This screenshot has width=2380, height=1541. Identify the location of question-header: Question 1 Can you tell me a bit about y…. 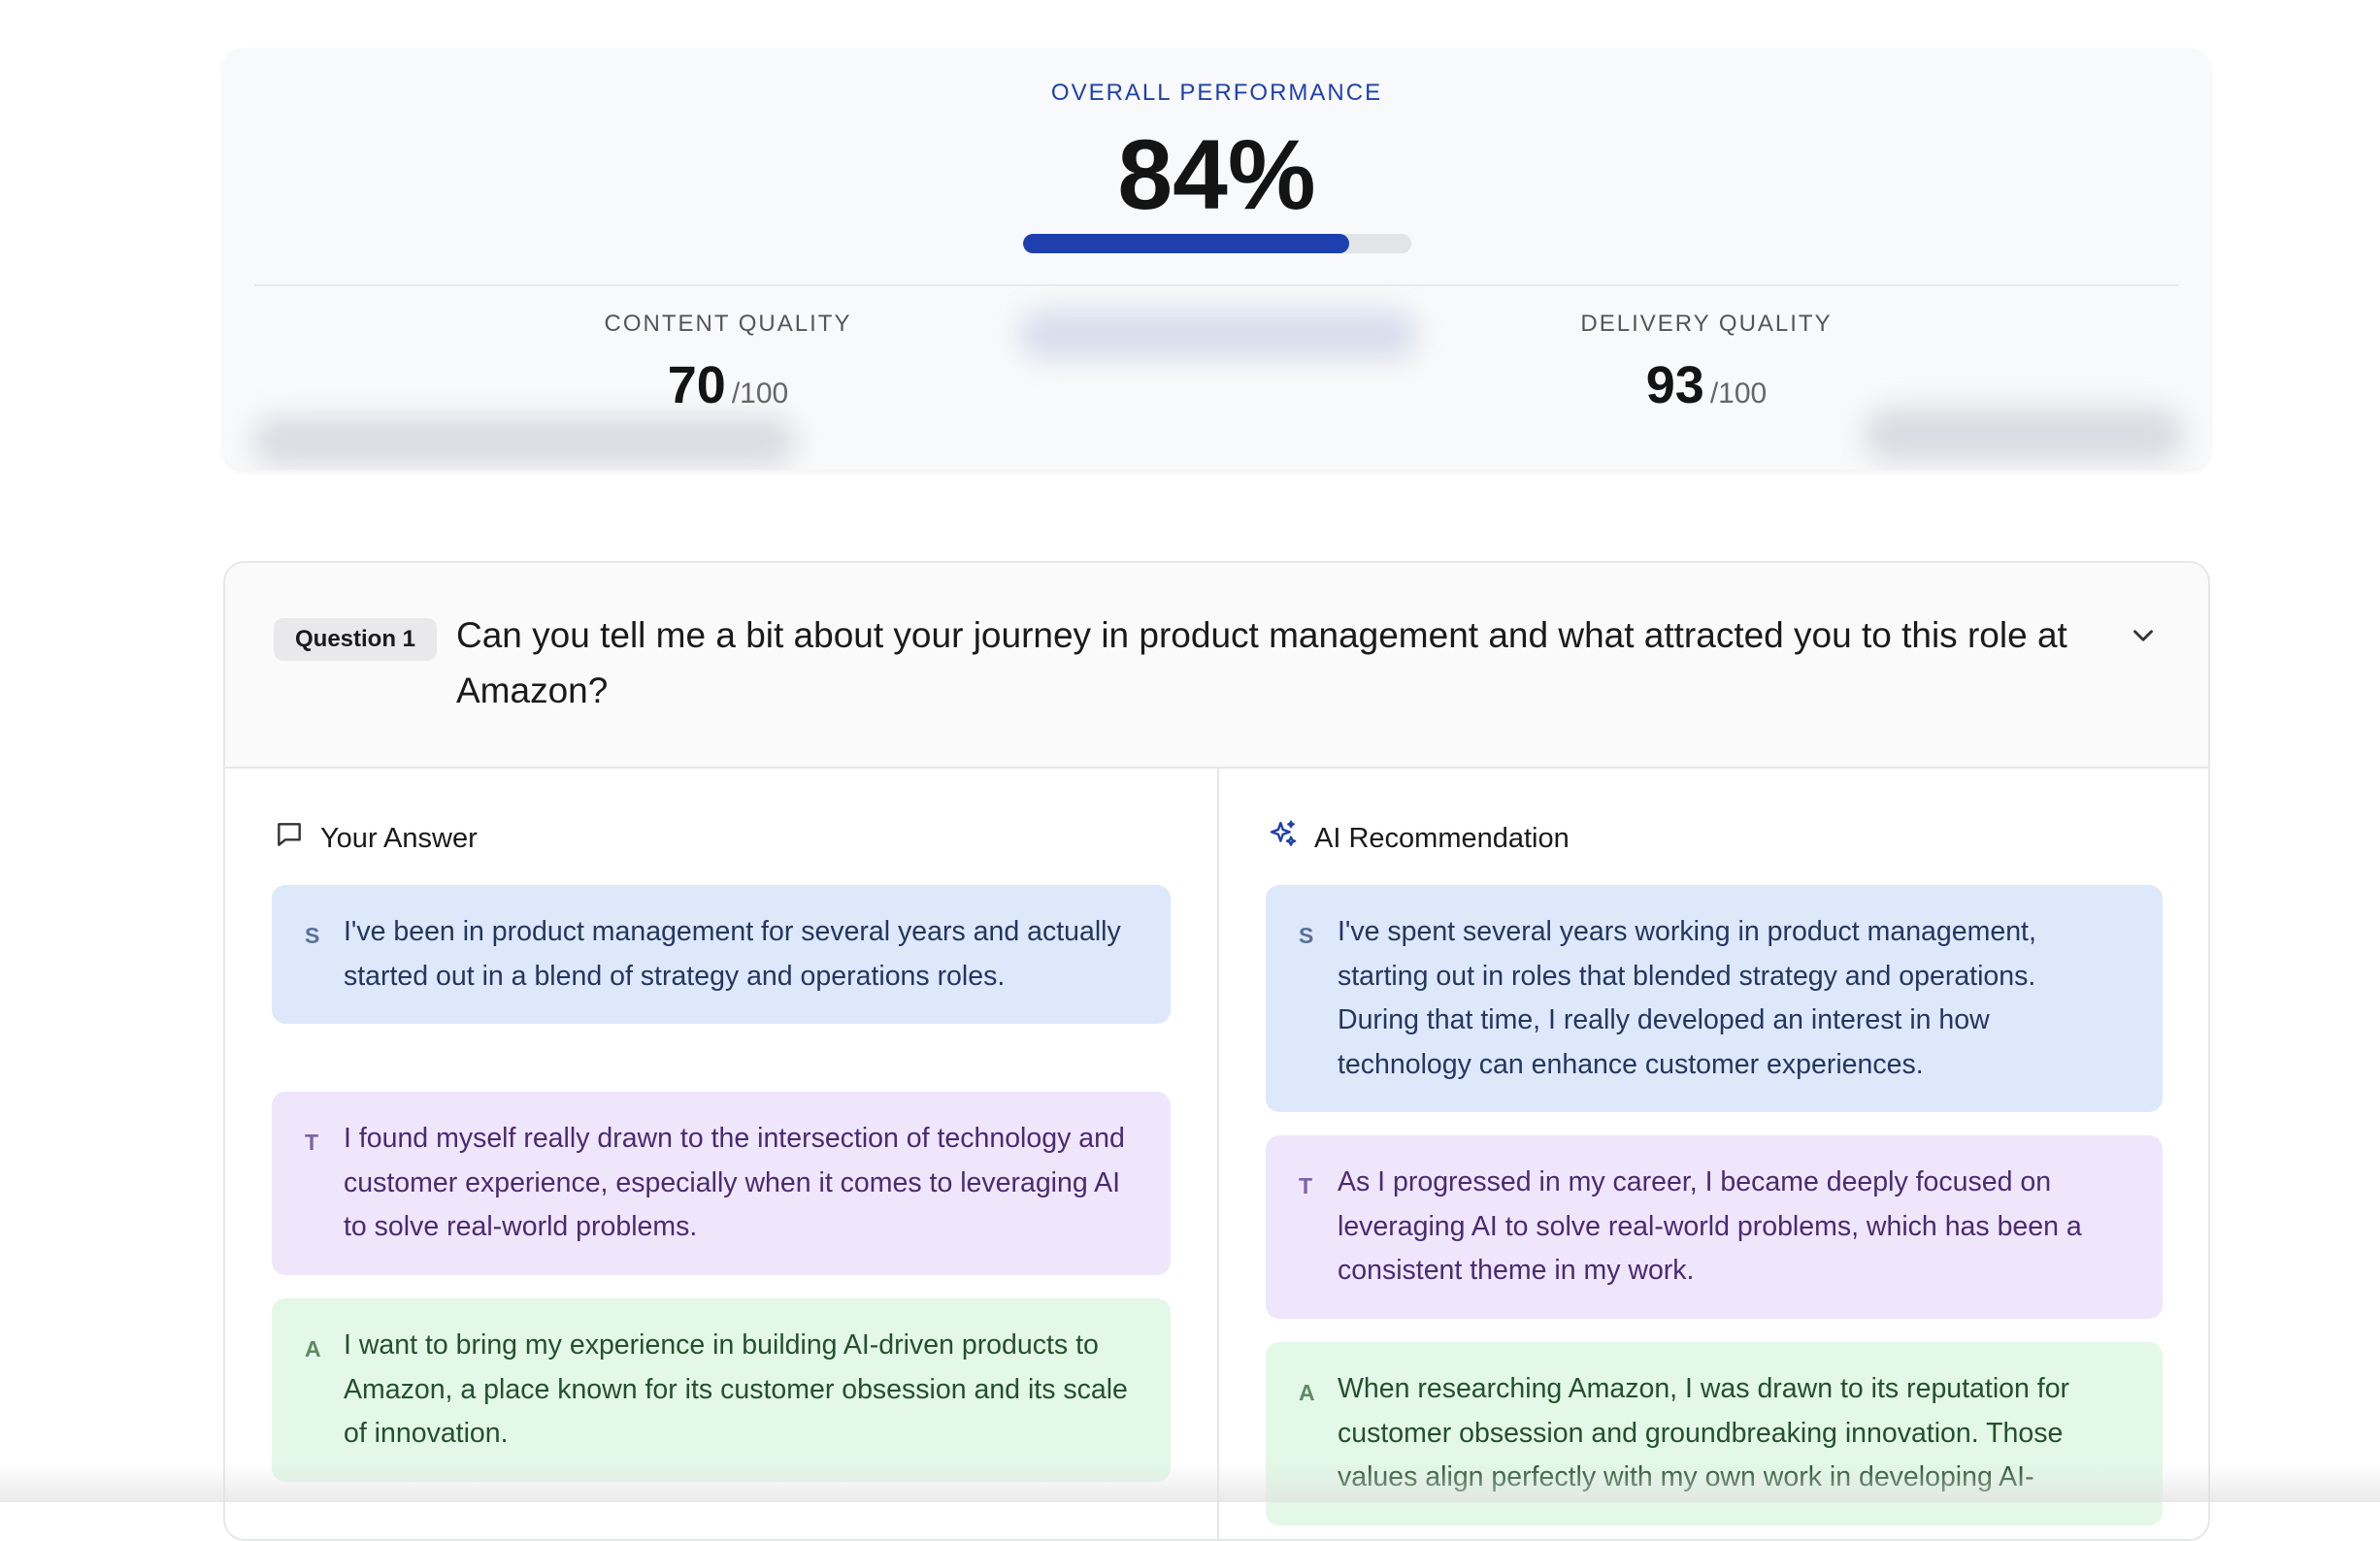
(1216, 666).